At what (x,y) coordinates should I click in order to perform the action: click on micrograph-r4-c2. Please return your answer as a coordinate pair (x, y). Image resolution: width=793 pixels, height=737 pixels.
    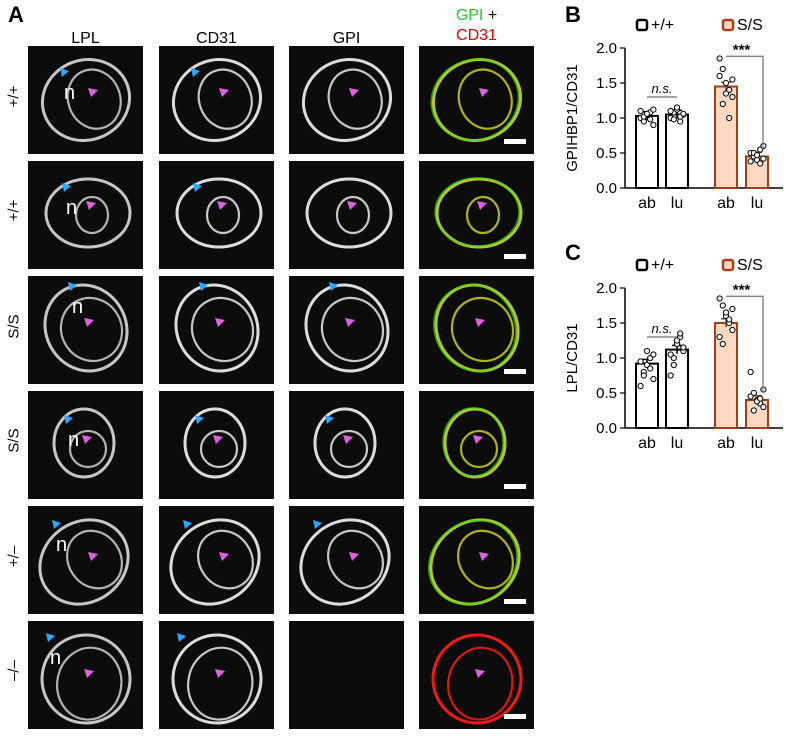
    Looking at the image, I should click on (216, 445).